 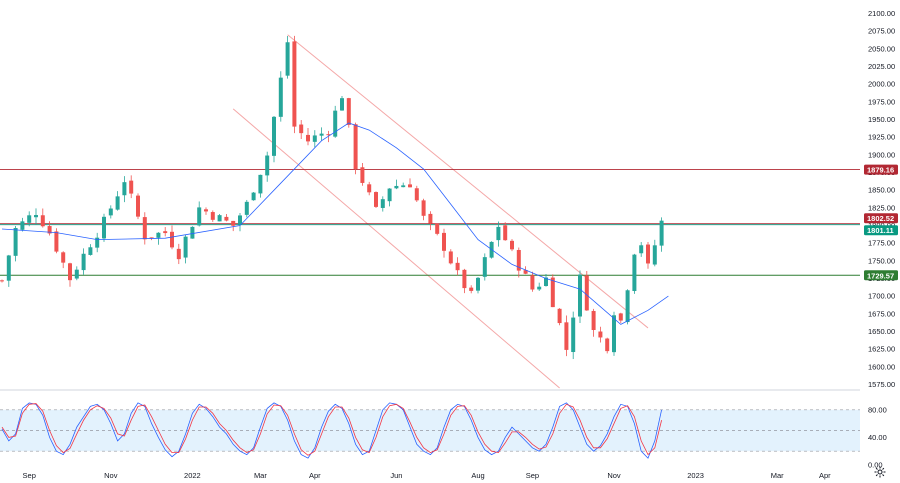 What do you see at coordinates (877, 437) in the screenshot?
I see `oscillator-axis: 80.00 40.00 0.00` at bounding box center [877, 437].